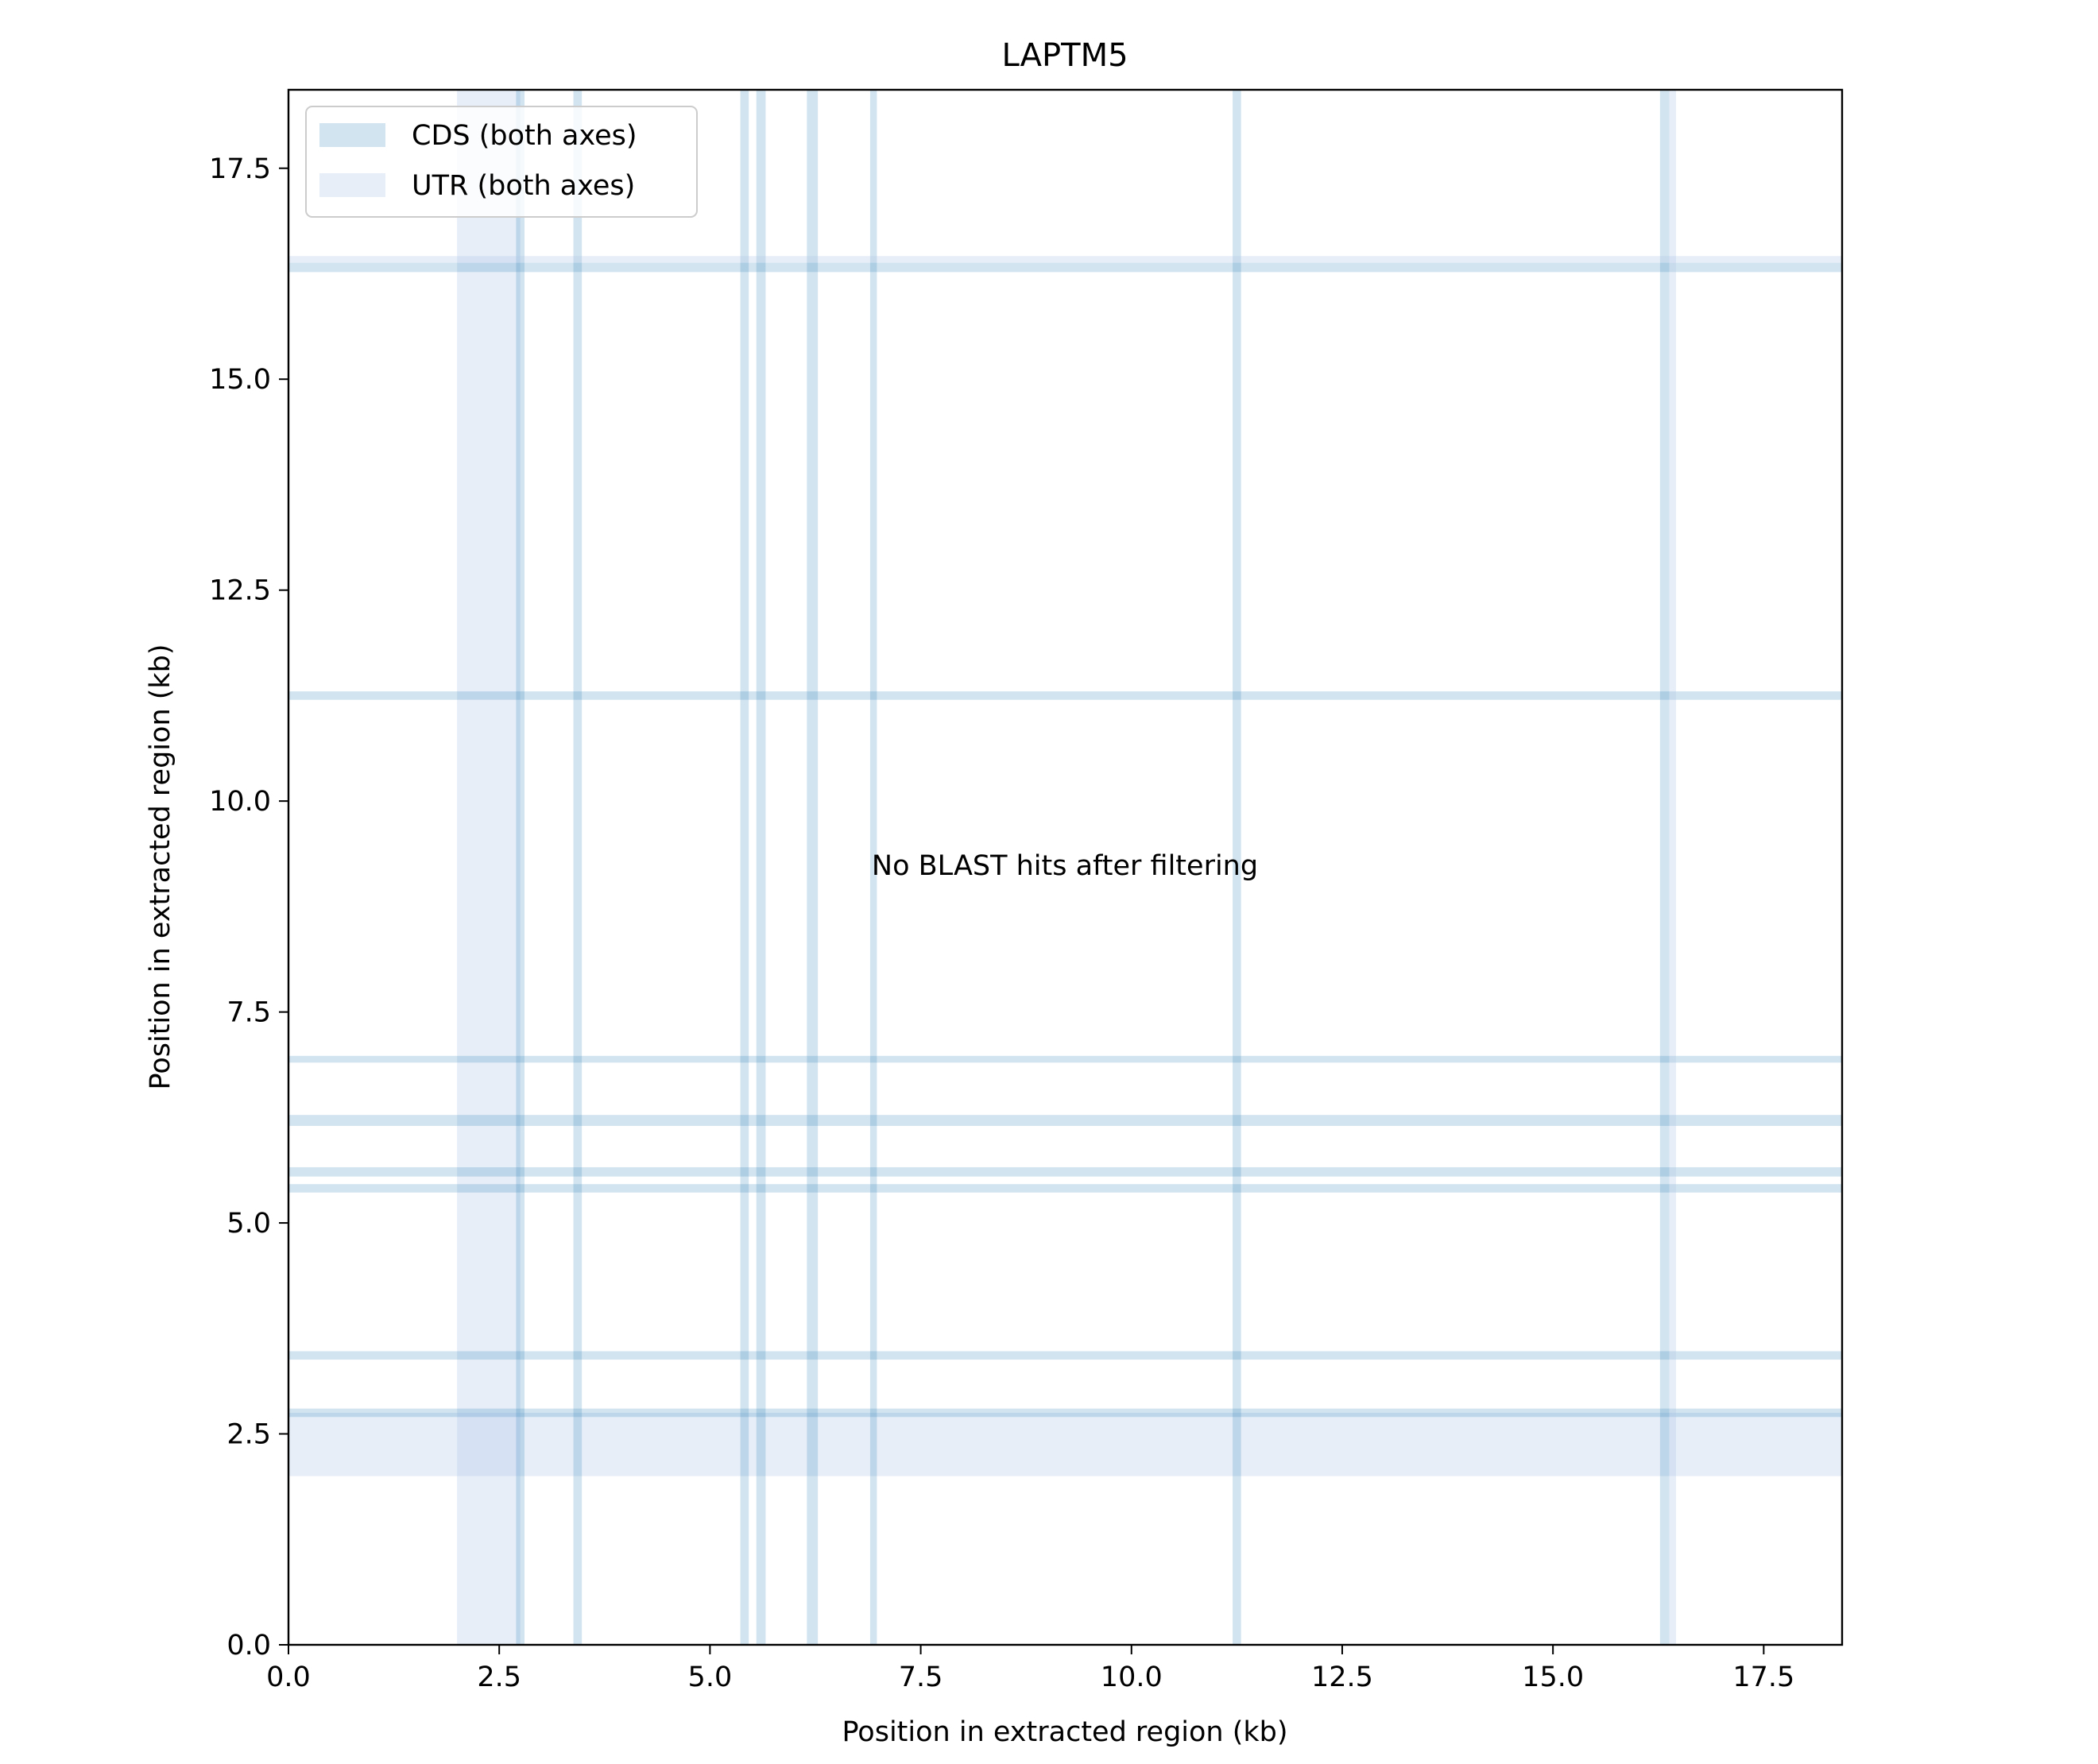 Image resolution: width=2098 pixels, height=1764 pixels. I want to click on y-tick-label: 12.5, so click(240, 591).